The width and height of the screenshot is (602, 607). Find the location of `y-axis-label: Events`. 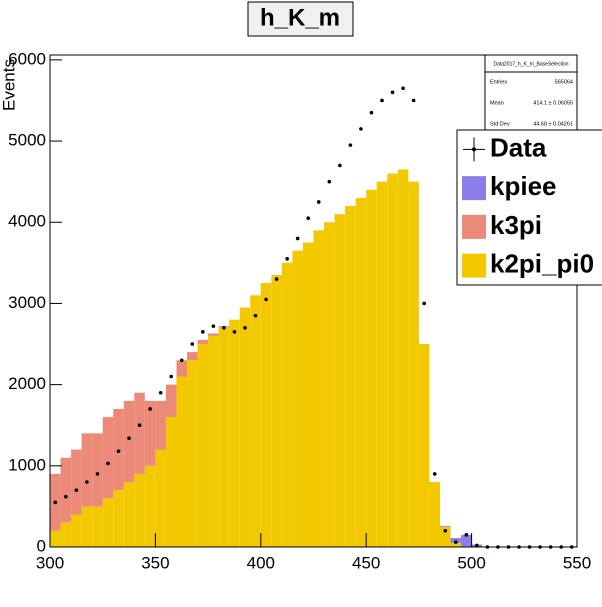

y-axis-label: Events is located at coordinates (9, 85).